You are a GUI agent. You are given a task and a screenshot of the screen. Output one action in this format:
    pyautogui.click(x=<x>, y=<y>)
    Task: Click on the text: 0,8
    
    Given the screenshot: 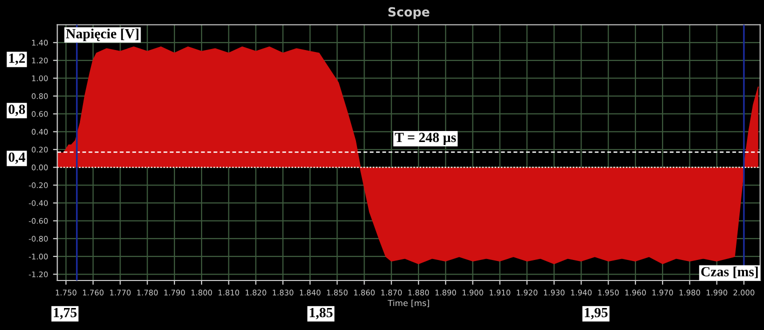 What is the action you would take?
    pyautogui.click(x=17, y=110)
    